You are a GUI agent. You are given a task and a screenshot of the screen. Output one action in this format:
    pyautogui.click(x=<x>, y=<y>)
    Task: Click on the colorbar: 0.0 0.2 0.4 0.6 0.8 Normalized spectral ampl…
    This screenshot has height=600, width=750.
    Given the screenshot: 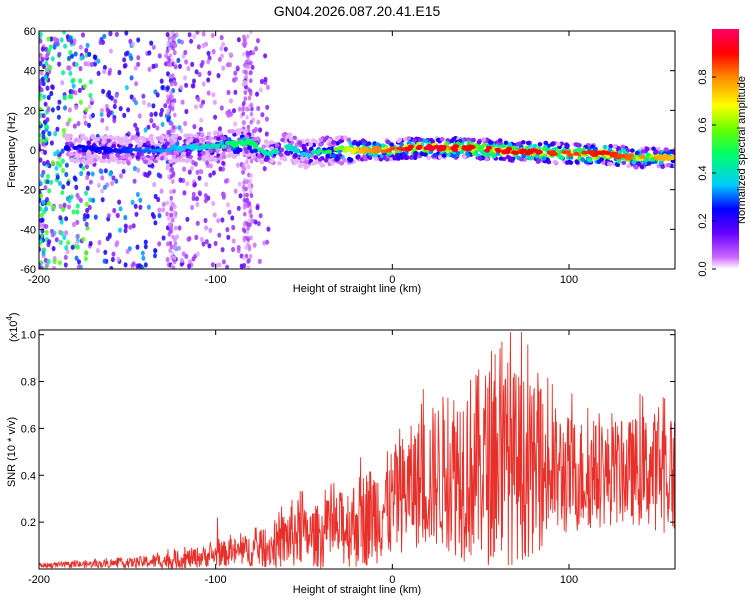 What is the action you would take?
    pyautogui.click(x=722, y=153)
    